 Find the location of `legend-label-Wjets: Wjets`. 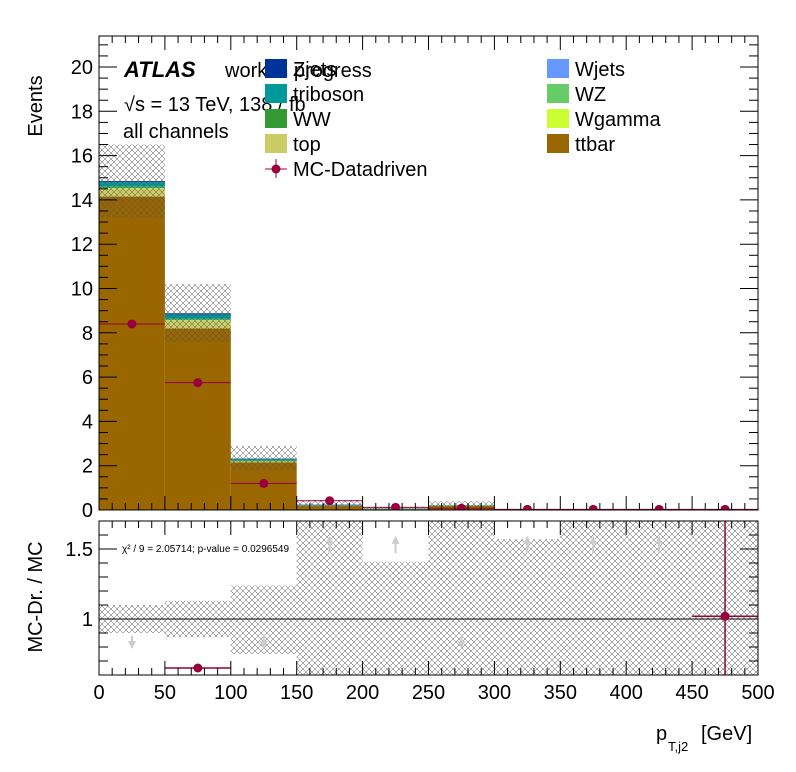

legend-label-Wjets: Wjets is located at coordinates (600, 70).